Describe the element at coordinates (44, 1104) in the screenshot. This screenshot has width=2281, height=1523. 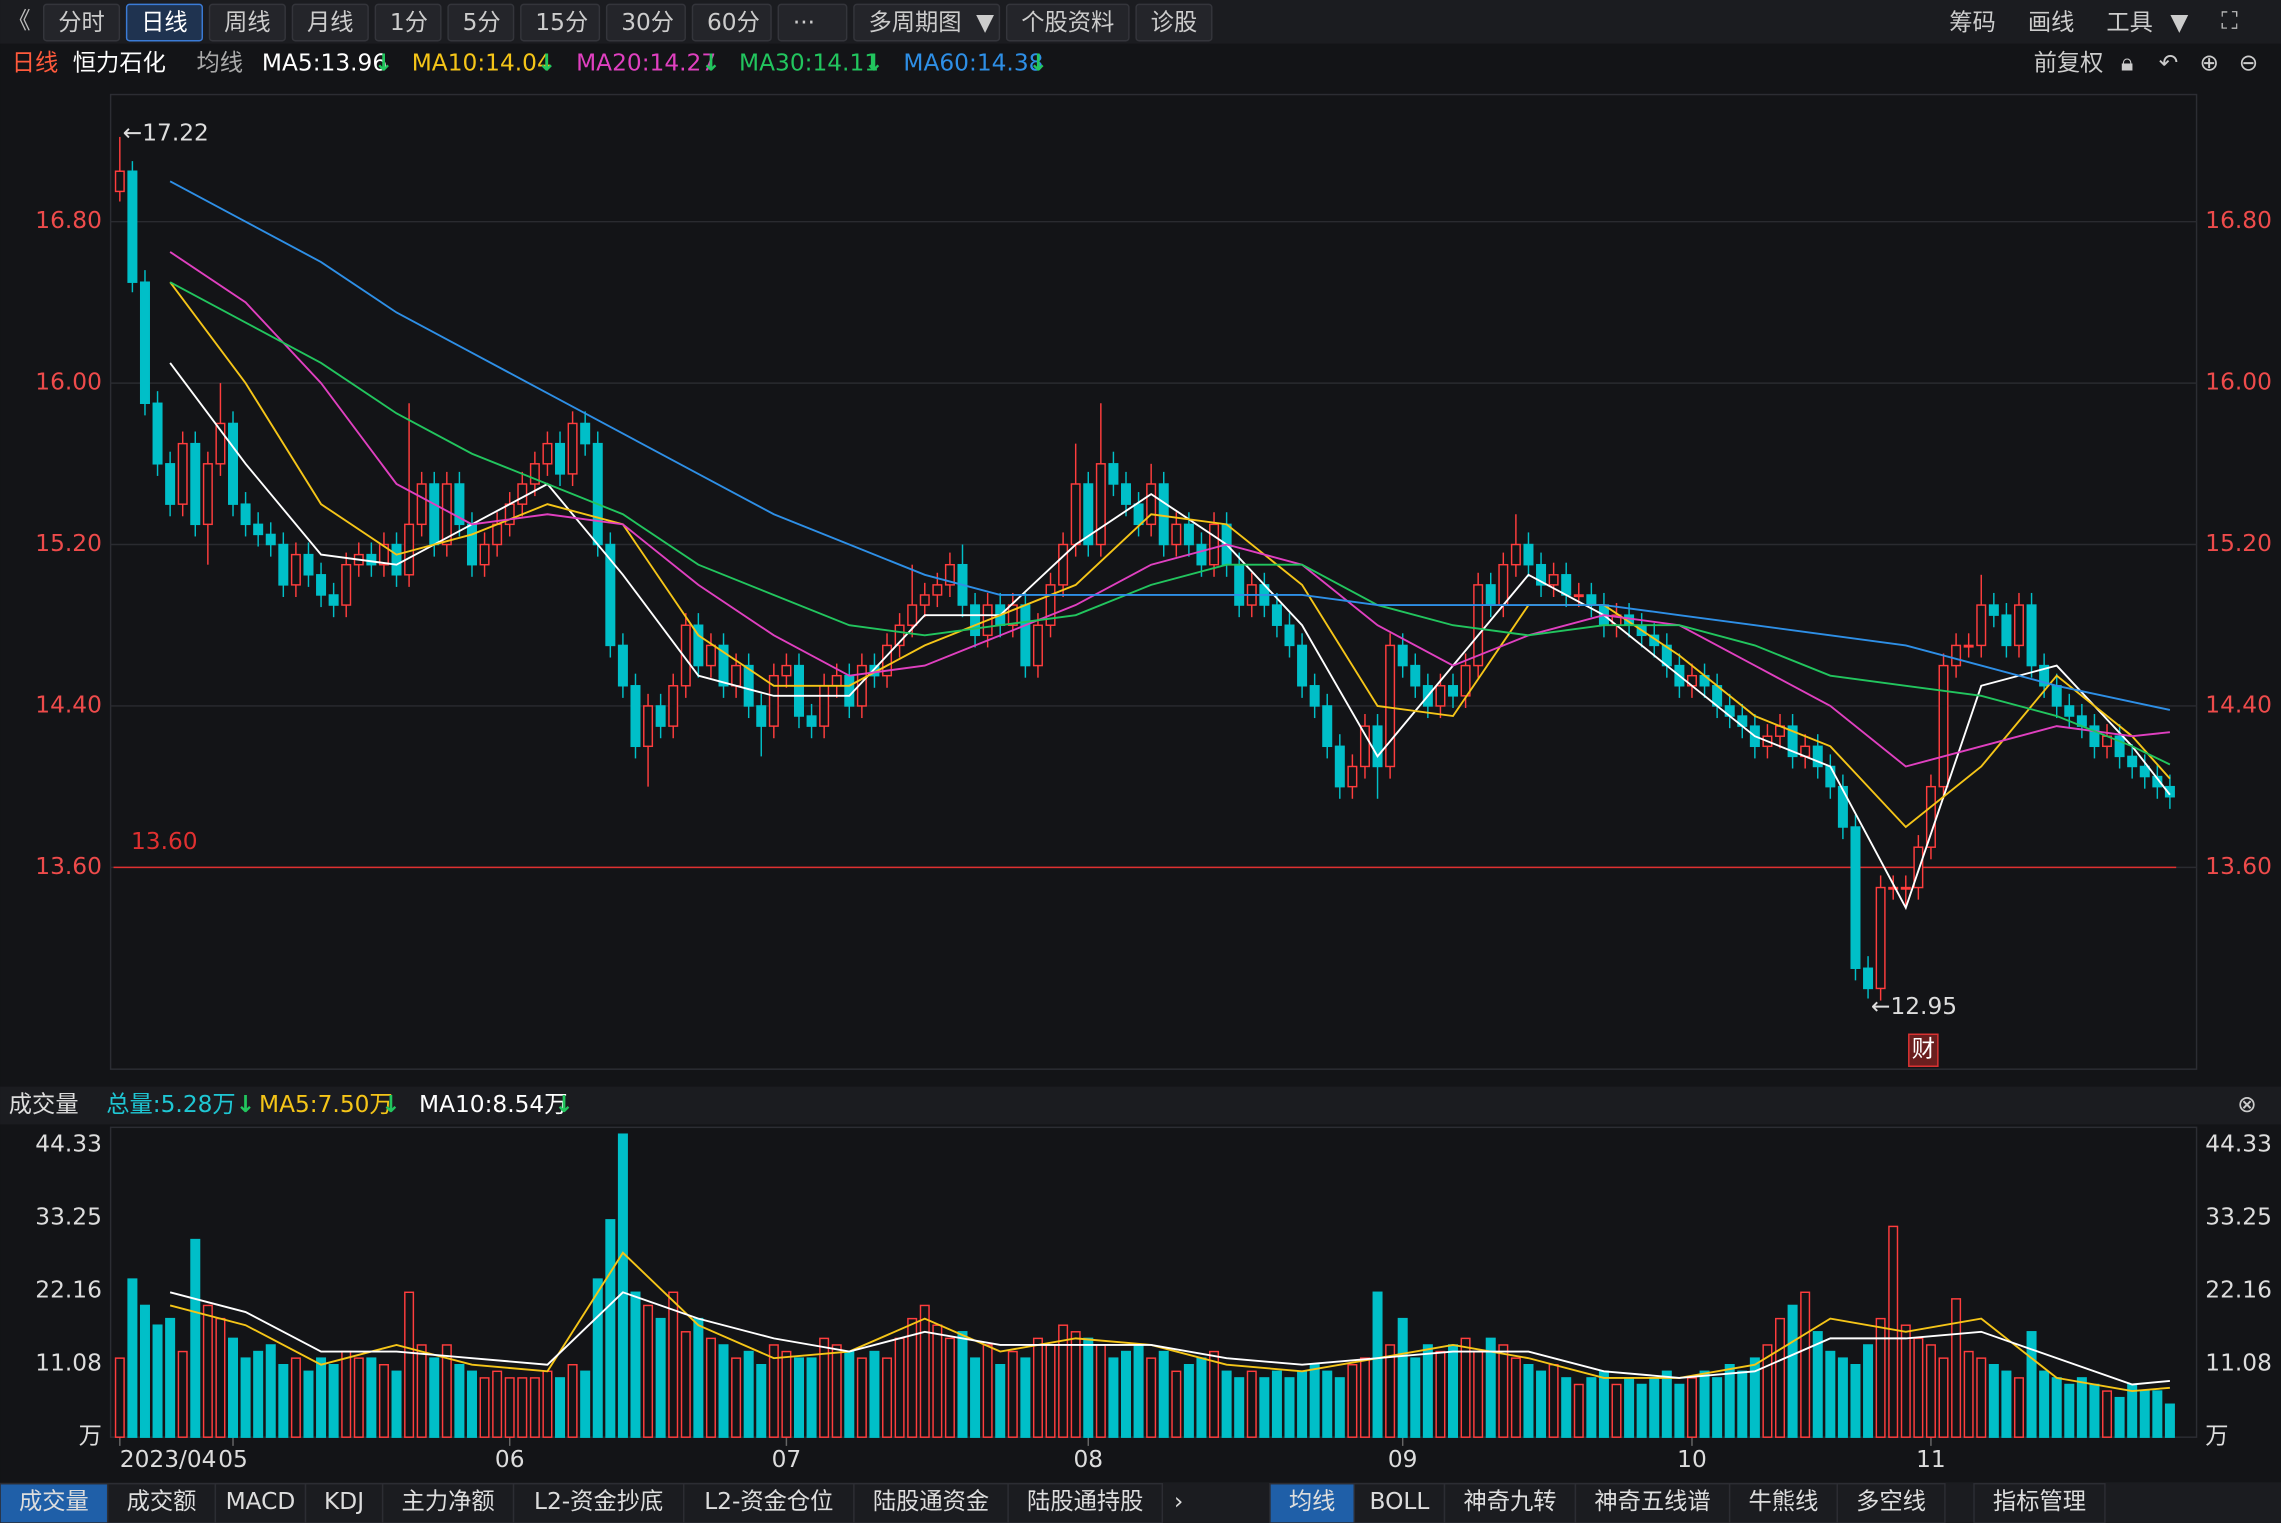
I see `volume-title: 成交量` at that location.